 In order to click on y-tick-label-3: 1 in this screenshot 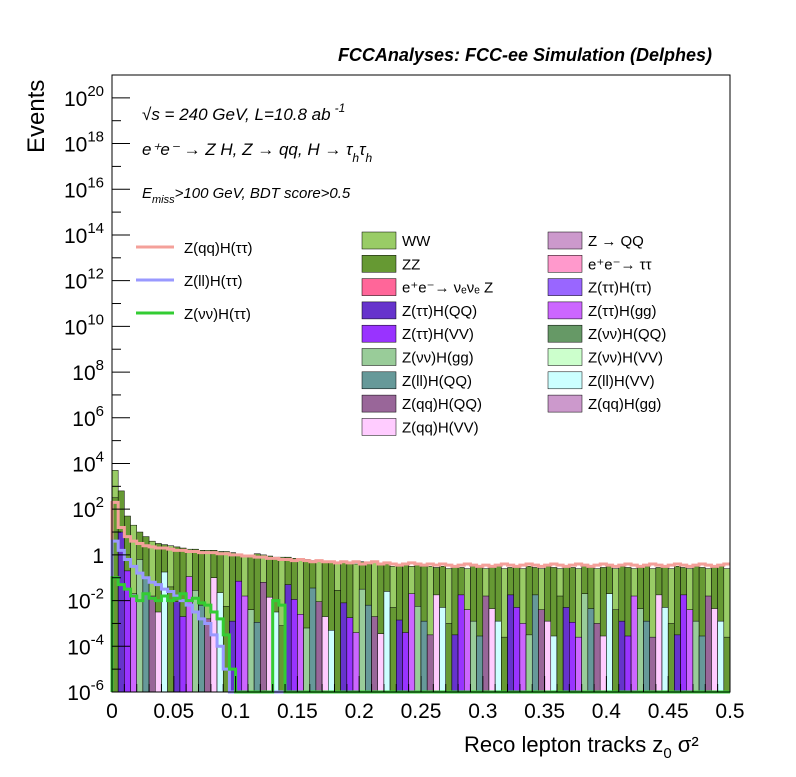, I will do `click(98, 556)`.